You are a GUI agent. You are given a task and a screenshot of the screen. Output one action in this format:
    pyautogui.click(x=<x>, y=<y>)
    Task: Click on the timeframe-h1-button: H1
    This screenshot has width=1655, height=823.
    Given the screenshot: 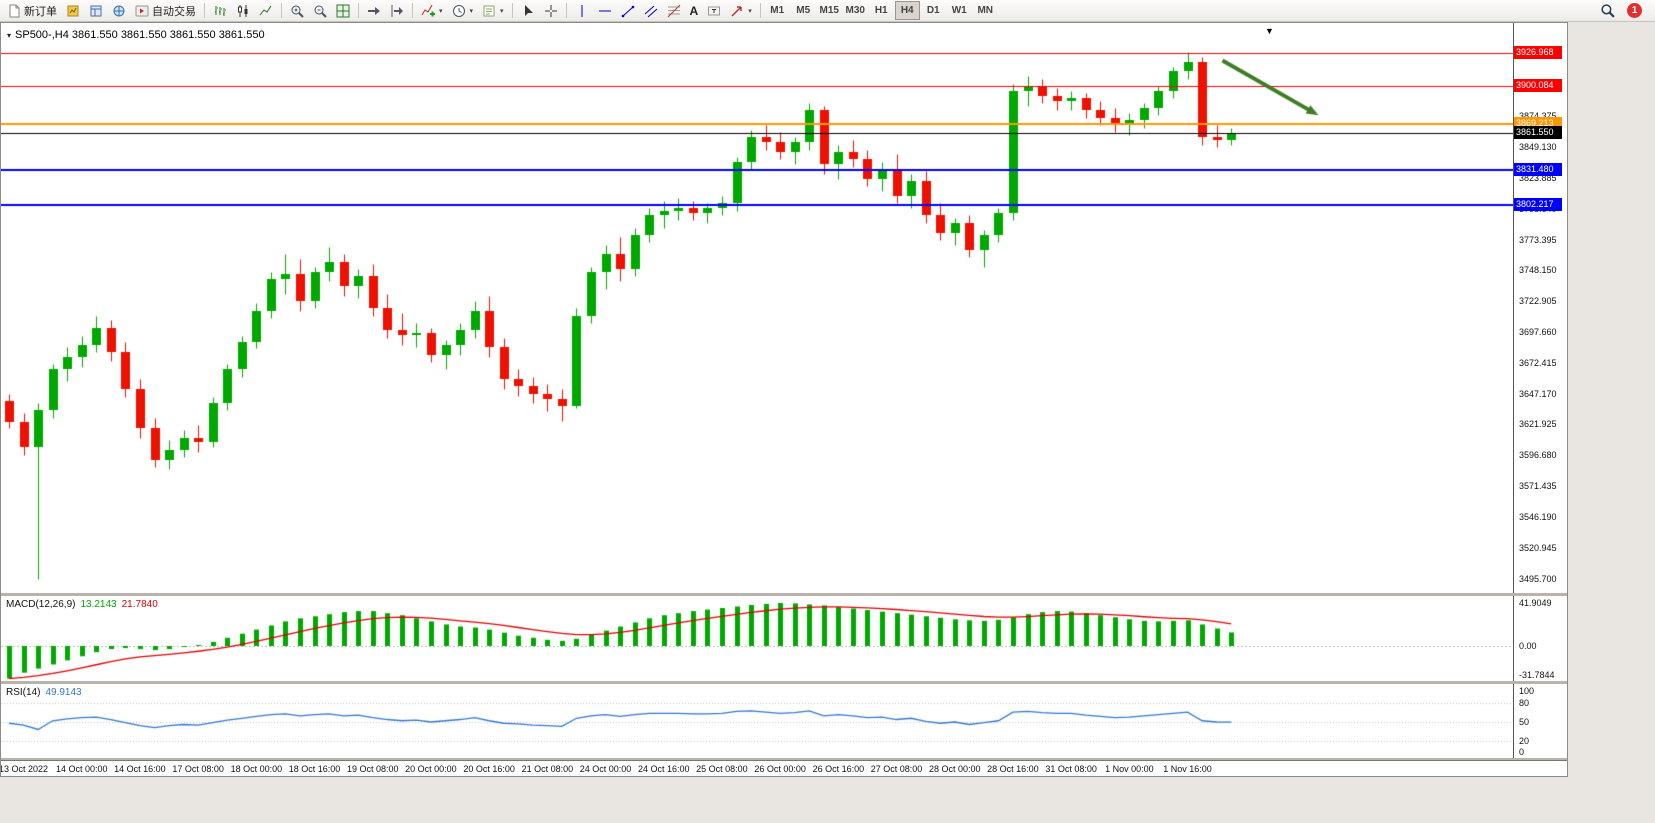 What is the action you would take?
    pyautogui.click(x=881, y=10)
    